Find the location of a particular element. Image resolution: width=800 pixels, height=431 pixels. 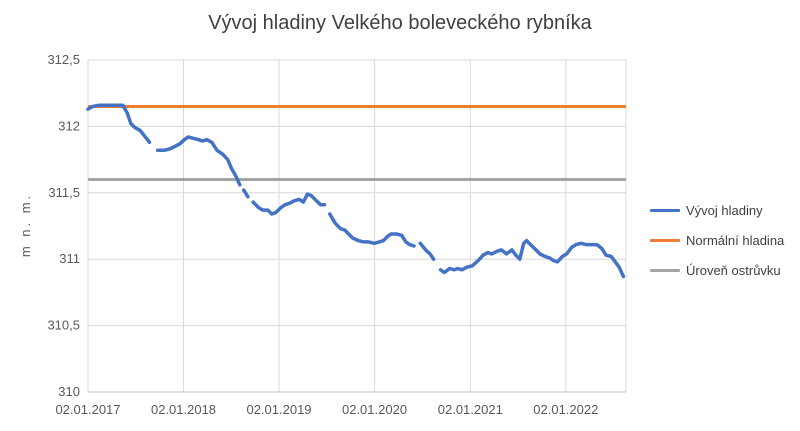

y-axis-label: m n. m. is located at coordinates (25, 225).